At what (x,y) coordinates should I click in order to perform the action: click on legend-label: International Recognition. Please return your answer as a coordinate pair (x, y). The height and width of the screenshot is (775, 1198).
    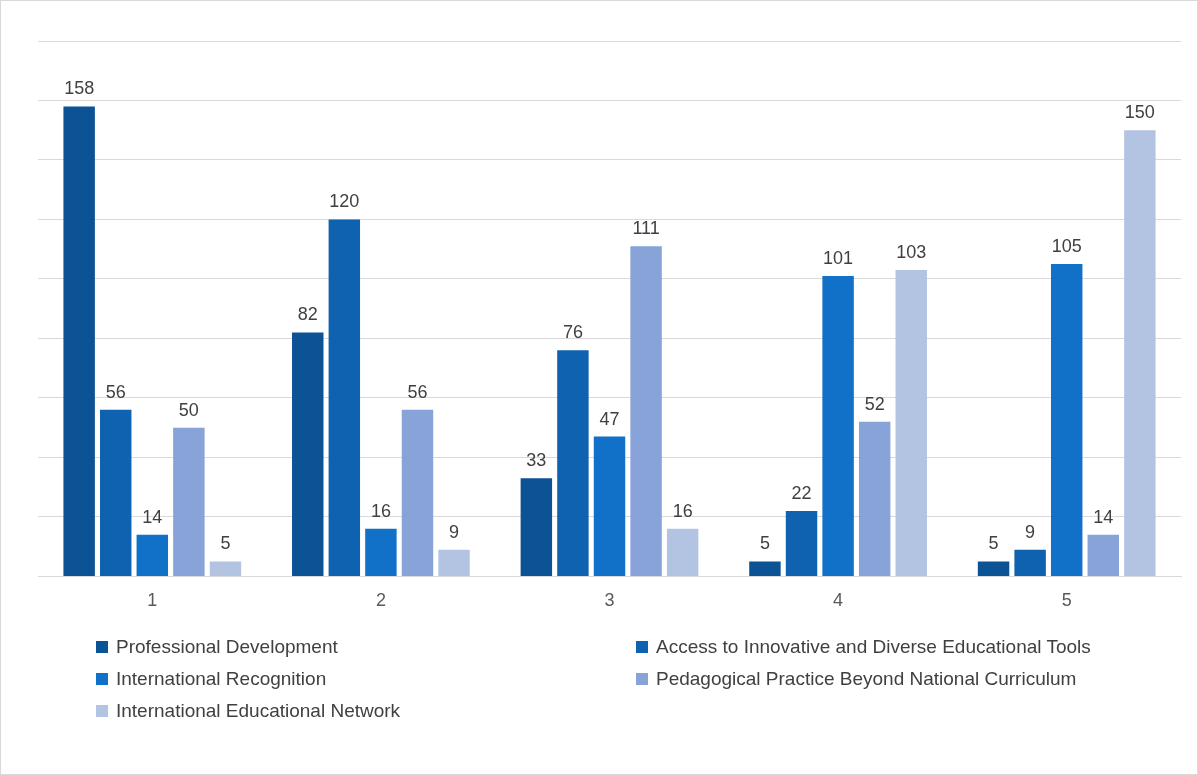
    Looking at the image, I should click on (221, 679).